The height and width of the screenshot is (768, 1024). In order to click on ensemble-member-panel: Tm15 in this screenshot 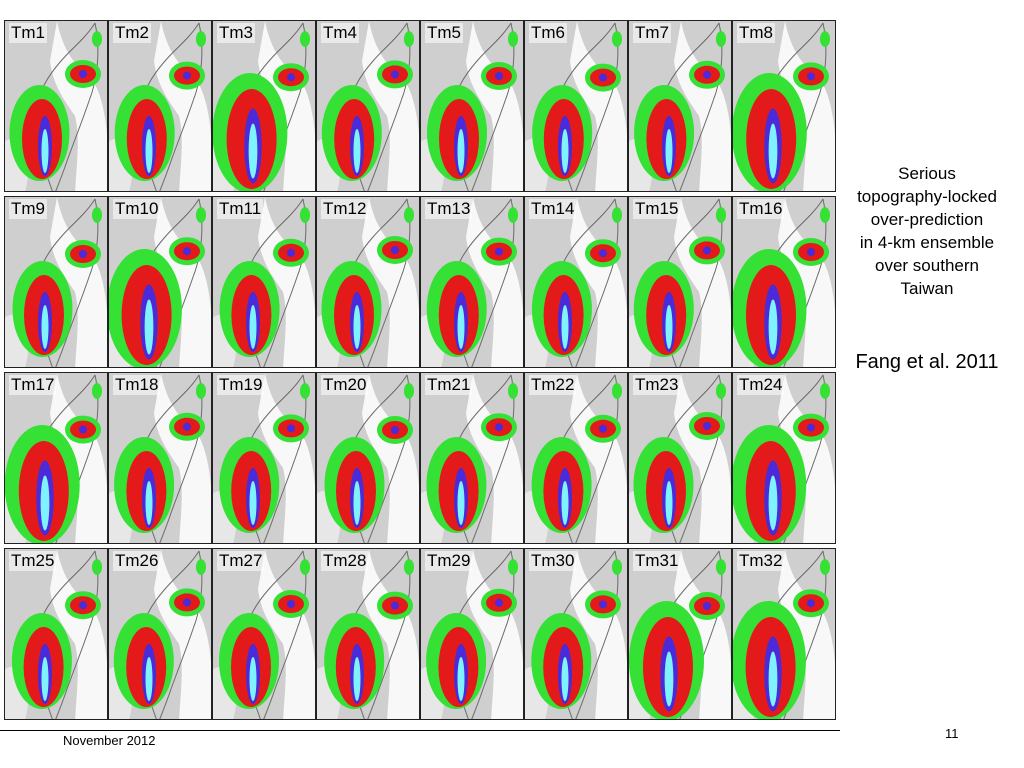, I will do `click(680, 282)`.